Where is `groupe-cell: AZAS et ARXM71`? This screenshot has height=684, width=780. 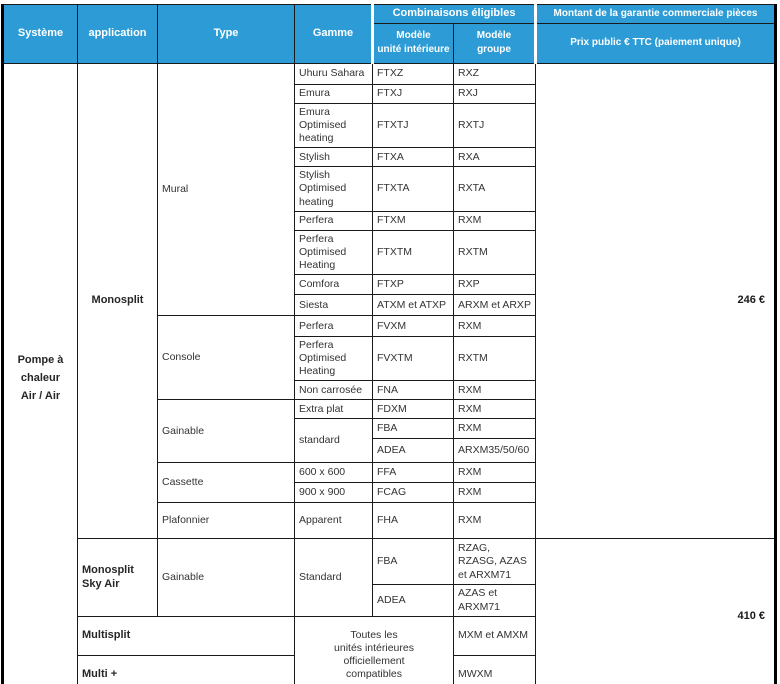
groupe-cell: AZAS et ARXM71 is located at coordinates (494, 600).